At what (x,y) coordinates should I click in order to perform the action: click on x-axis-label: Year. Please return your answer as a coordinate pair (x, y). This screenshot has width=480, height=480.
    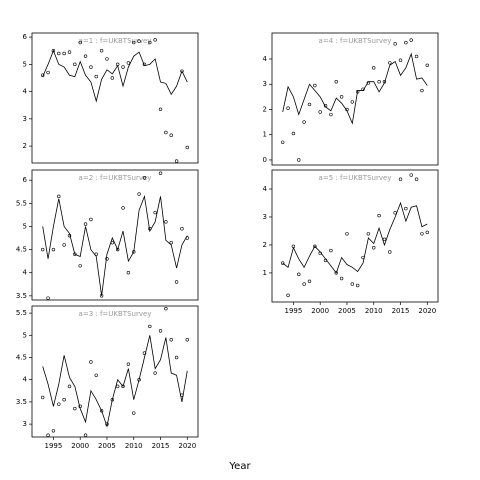
    Looking at the image, I should click on (239, 466).